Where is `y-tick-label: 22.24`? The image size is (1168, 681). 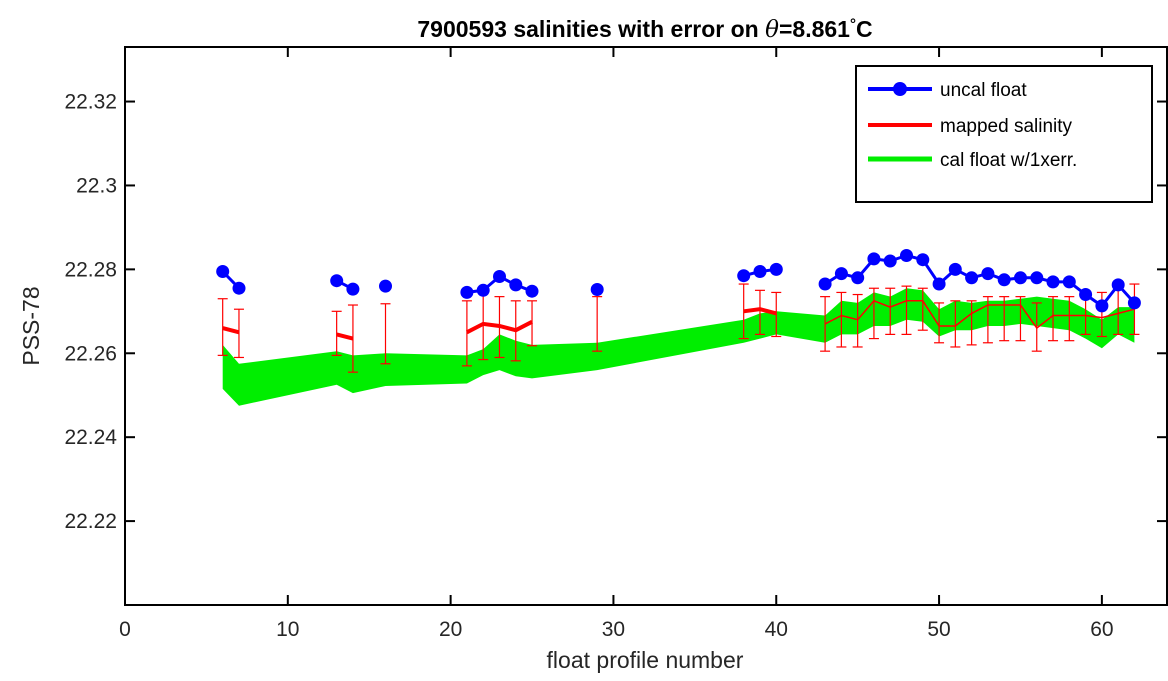
y-tick-label: 22.24 is located at coordinates (90, 437).